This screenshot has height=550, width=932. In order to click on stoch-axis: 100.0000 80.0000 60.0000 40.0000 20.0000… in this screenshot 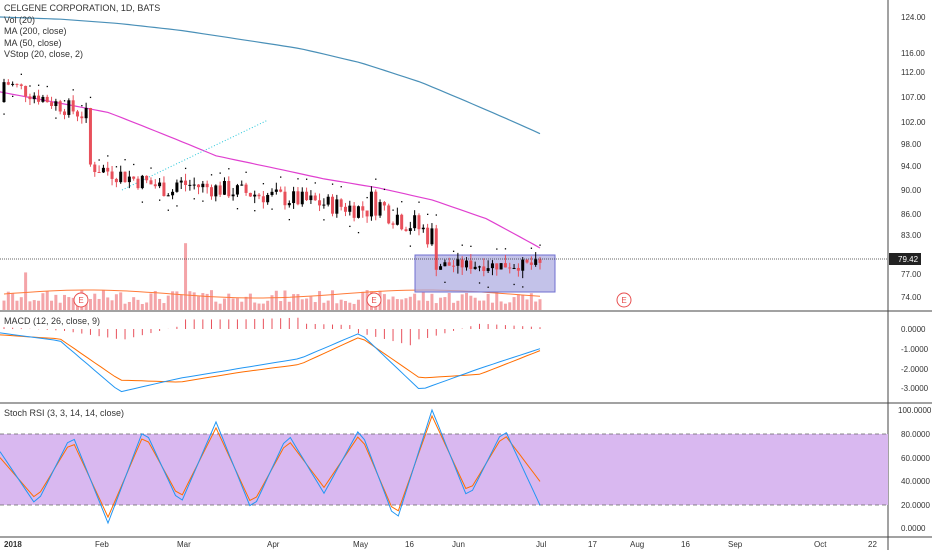, I will do `click(915, 469)`.